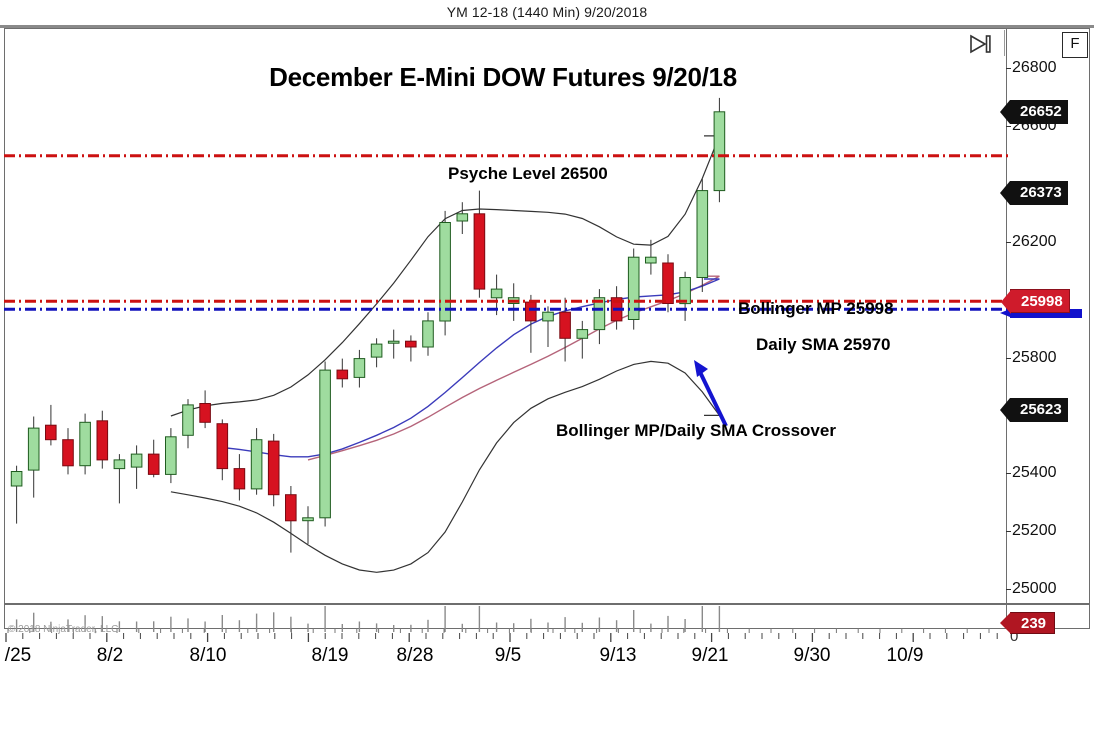  What do you see at coordinates (1031, 241) in the screenshot?
I see `price-tick-26200: 26200` at bounding box center [1031, 241].